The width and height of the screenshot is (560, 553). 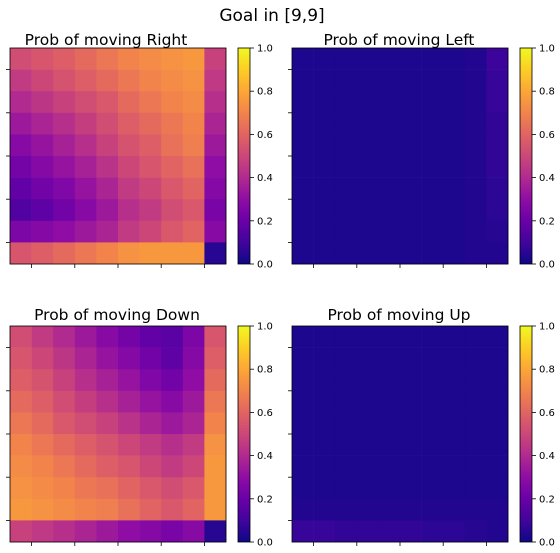 I want to click on panel-title: Prob of moving Down, so click(x=117, y=315).